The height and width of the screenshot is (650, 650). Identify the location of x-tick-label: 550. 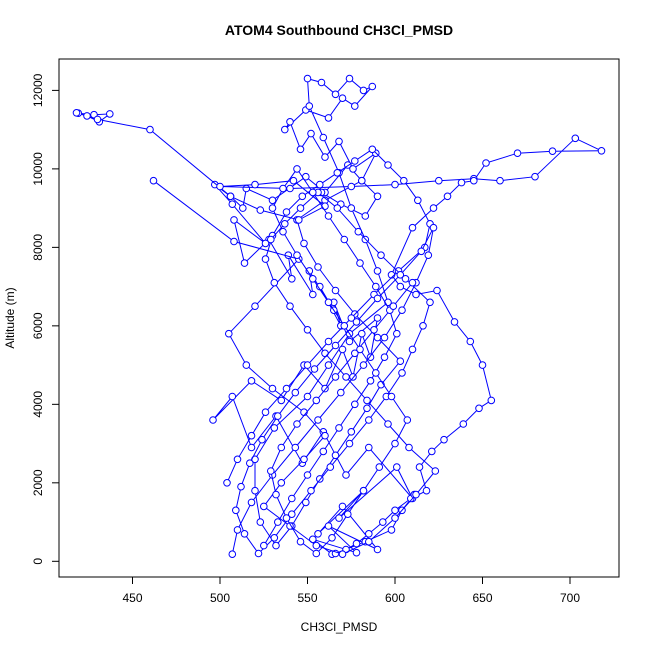
(307, 598).